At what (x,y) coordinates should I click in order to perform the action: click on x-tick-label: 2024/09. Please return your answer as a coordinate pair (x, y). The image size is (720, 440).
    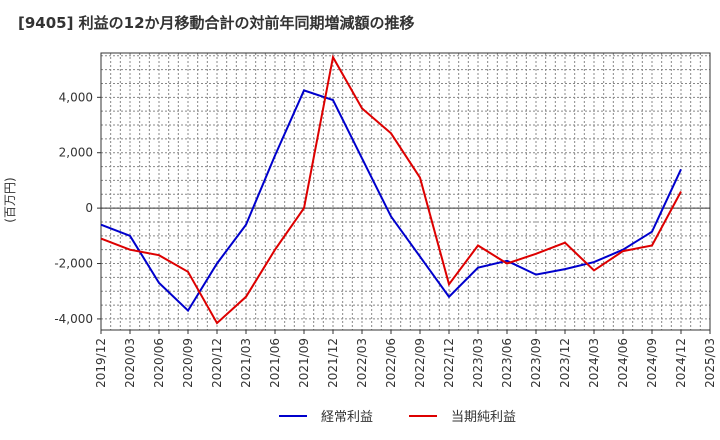
    Looking at the image, I should click on (652, 363).